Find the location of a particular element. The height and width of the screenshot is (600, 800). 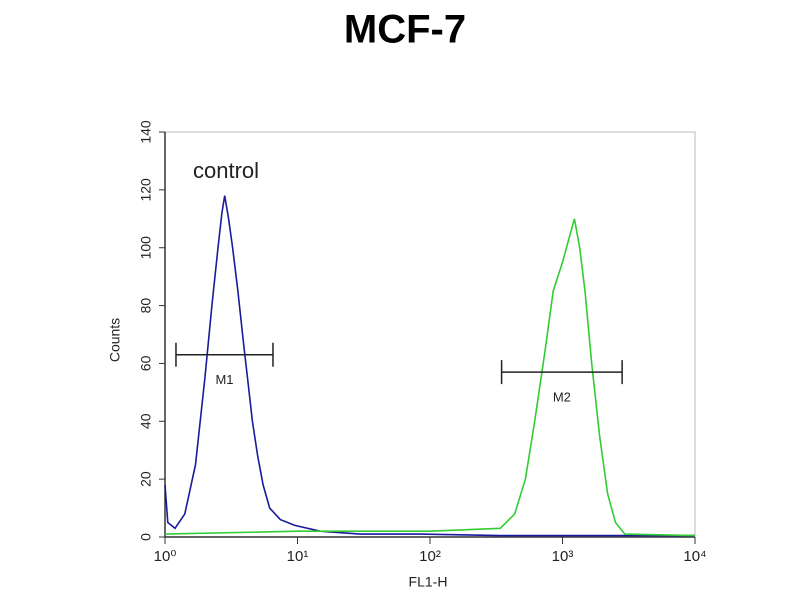

chart-title: MCF-7 is located at coordinates (405, 30).